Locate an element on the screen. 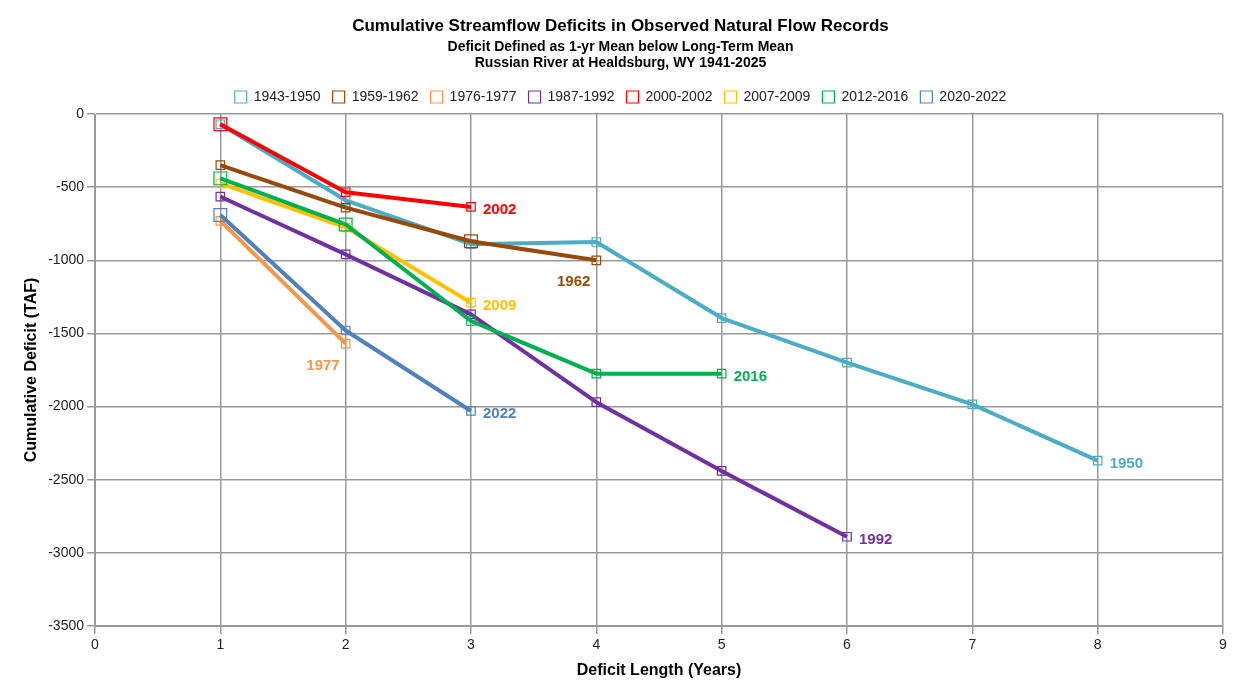 Image resolution: width=1251 pixels, height=696 pixels. annotation: 2022 is located at coordinates (500, 413).